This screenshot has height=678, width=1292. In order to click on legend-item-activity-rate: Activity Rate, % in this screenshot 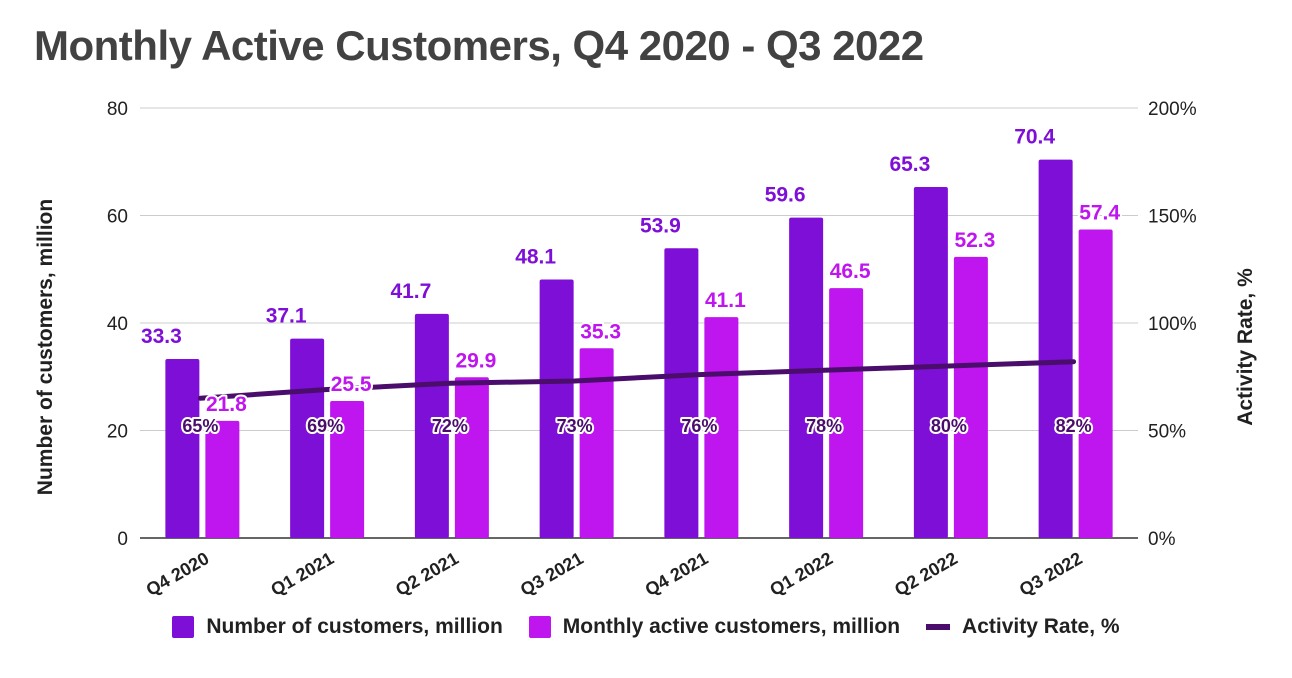, I will do `click(1023, 627)`.